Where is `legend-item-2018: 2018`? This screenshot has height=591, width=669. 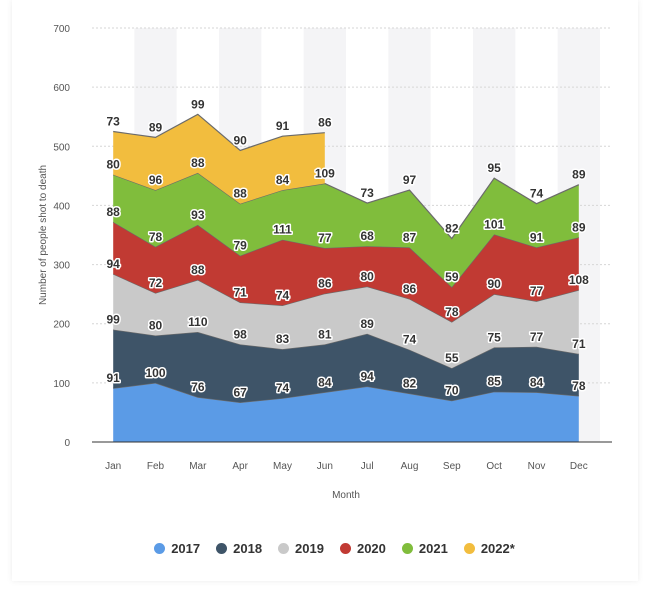 legend-item-2018: 2018 is located at coordinates (239, 548).